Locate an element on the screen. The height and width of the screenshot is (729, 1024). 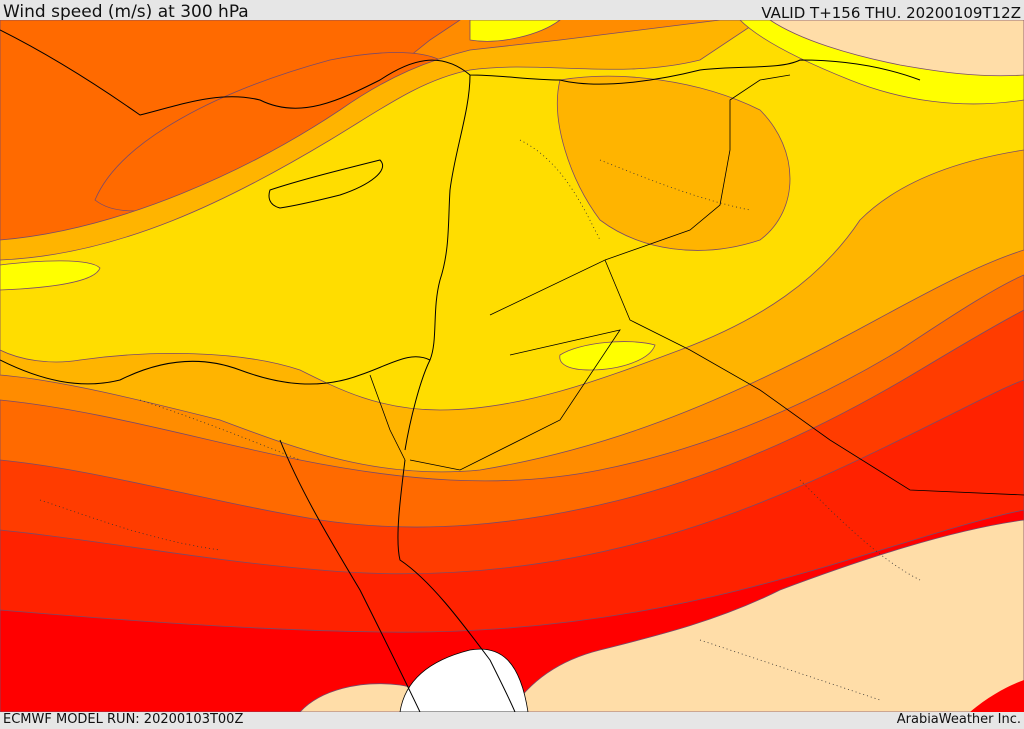
levant-coast-line is located at coordinates (437, 262).